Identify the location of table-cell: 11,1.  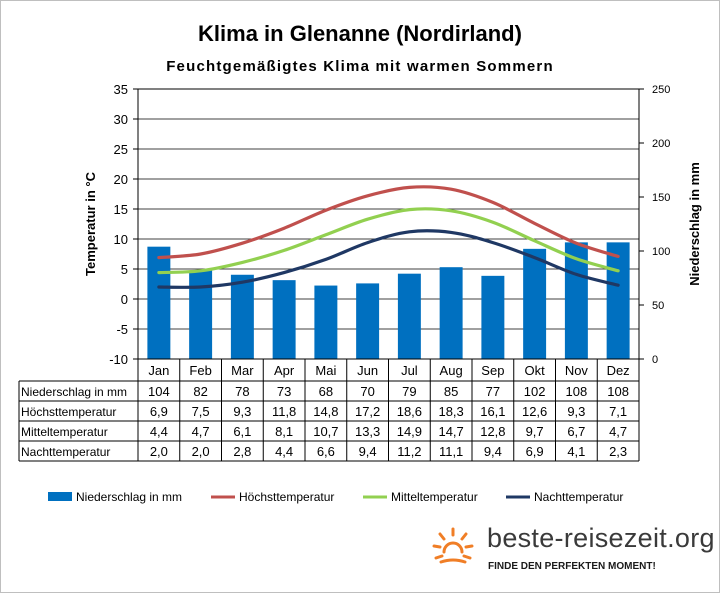
(451, 451).